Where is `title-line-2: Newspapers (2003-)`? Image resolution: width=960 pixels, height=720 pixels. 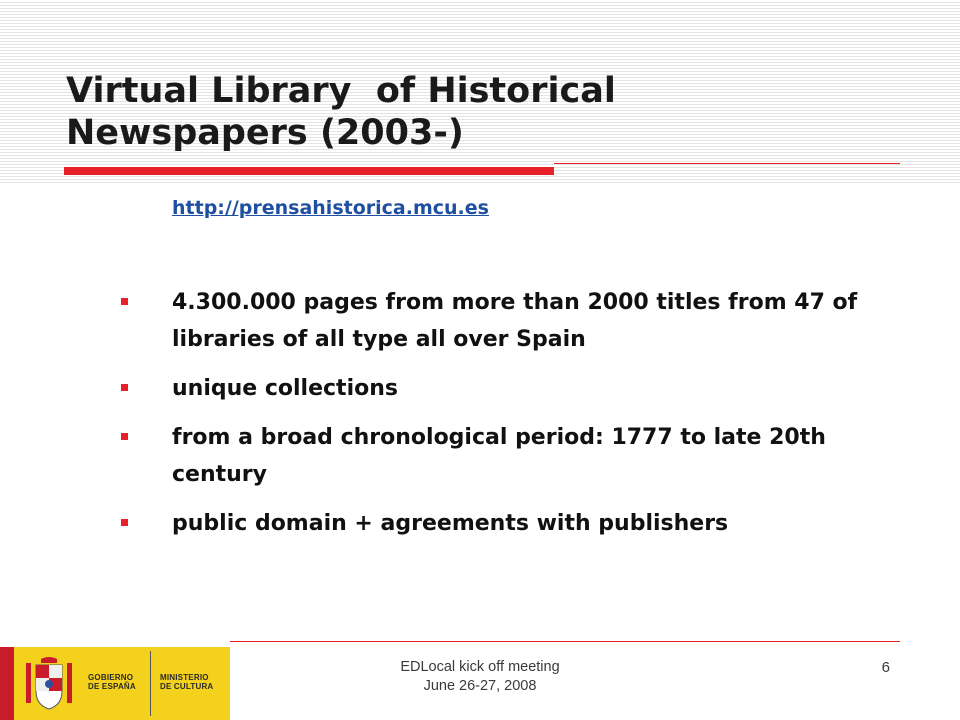 title-line-2: Newspapers (2003-) is located at coordinates (265, 133).